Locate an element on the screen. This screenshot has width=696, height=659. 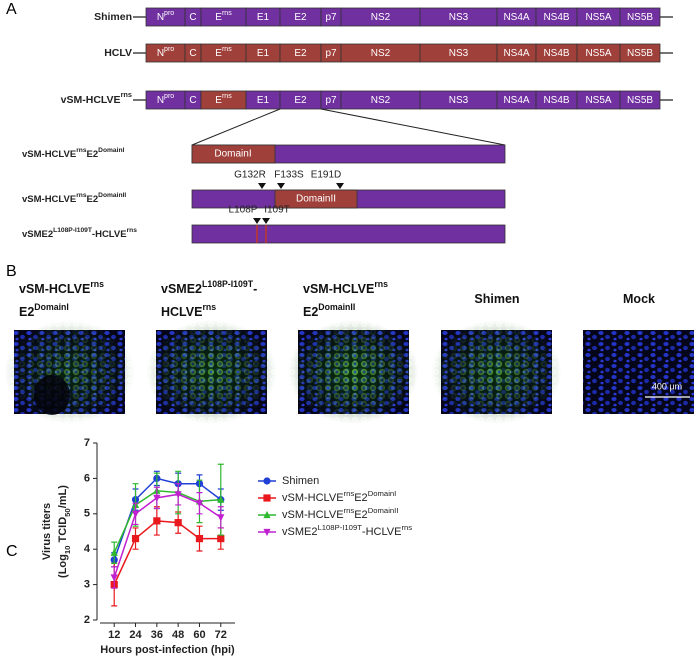
text-part: HCLV is located at coordinates (118, 53).